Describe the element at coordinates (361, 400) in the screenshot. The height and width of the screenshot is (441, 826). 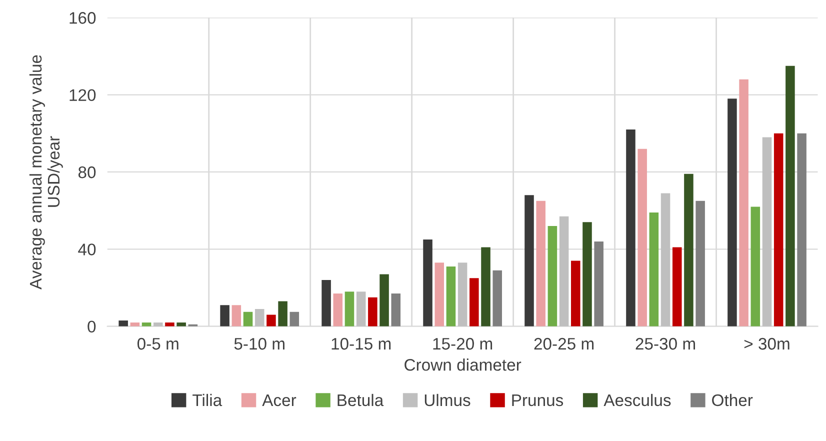
I see `legend-label: Betula` at that location.